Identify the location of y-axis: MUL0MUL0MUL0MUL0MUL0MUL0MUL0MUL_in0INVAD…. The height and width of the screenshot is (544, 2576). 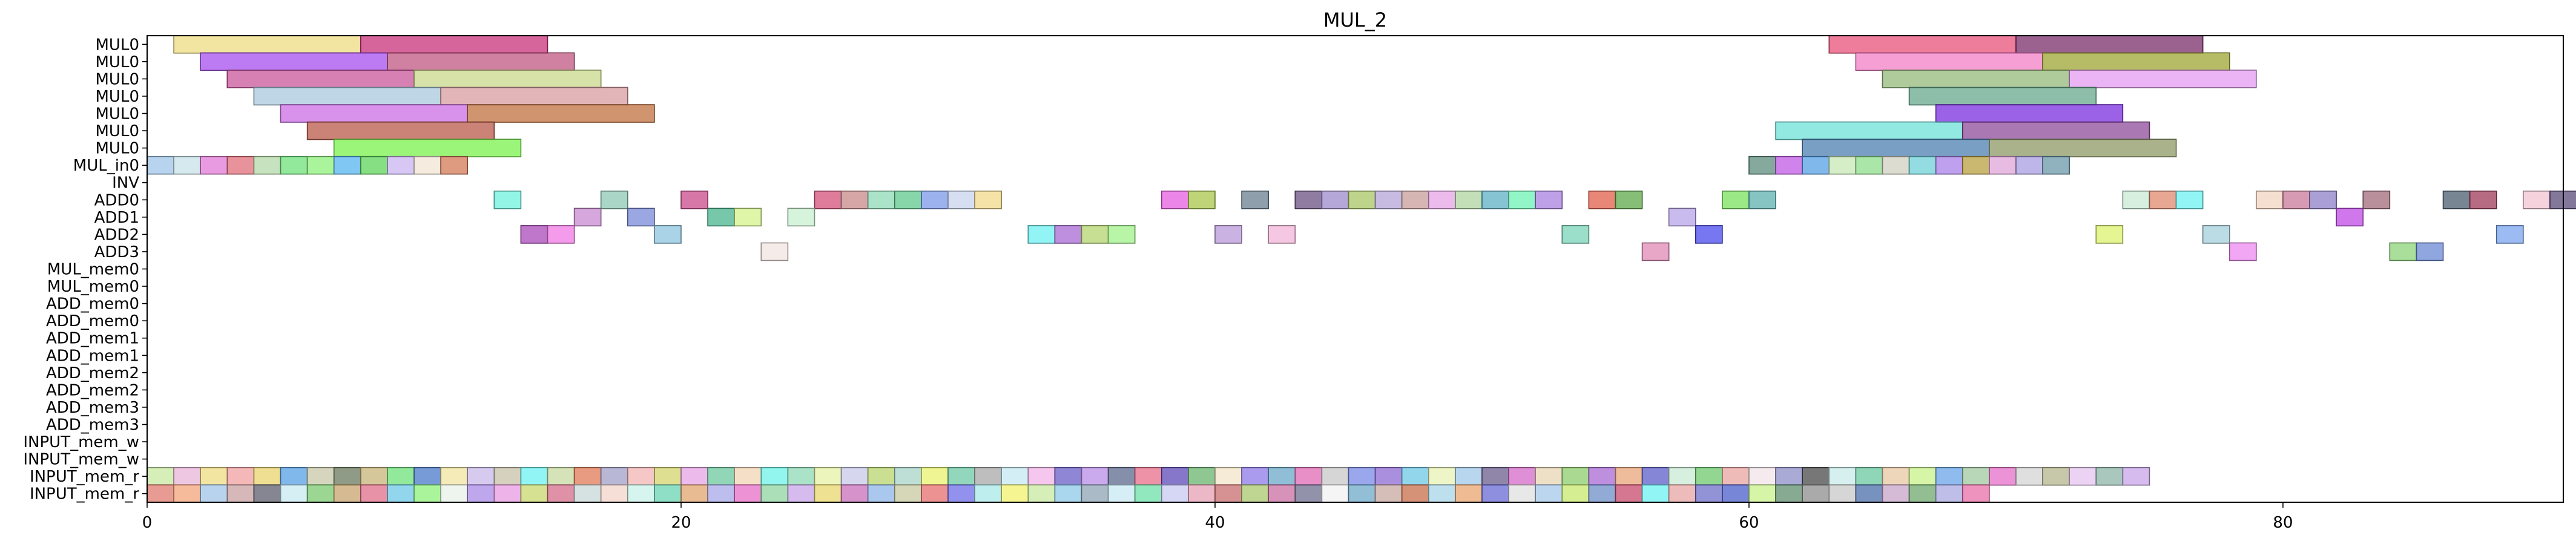
(85, 269).